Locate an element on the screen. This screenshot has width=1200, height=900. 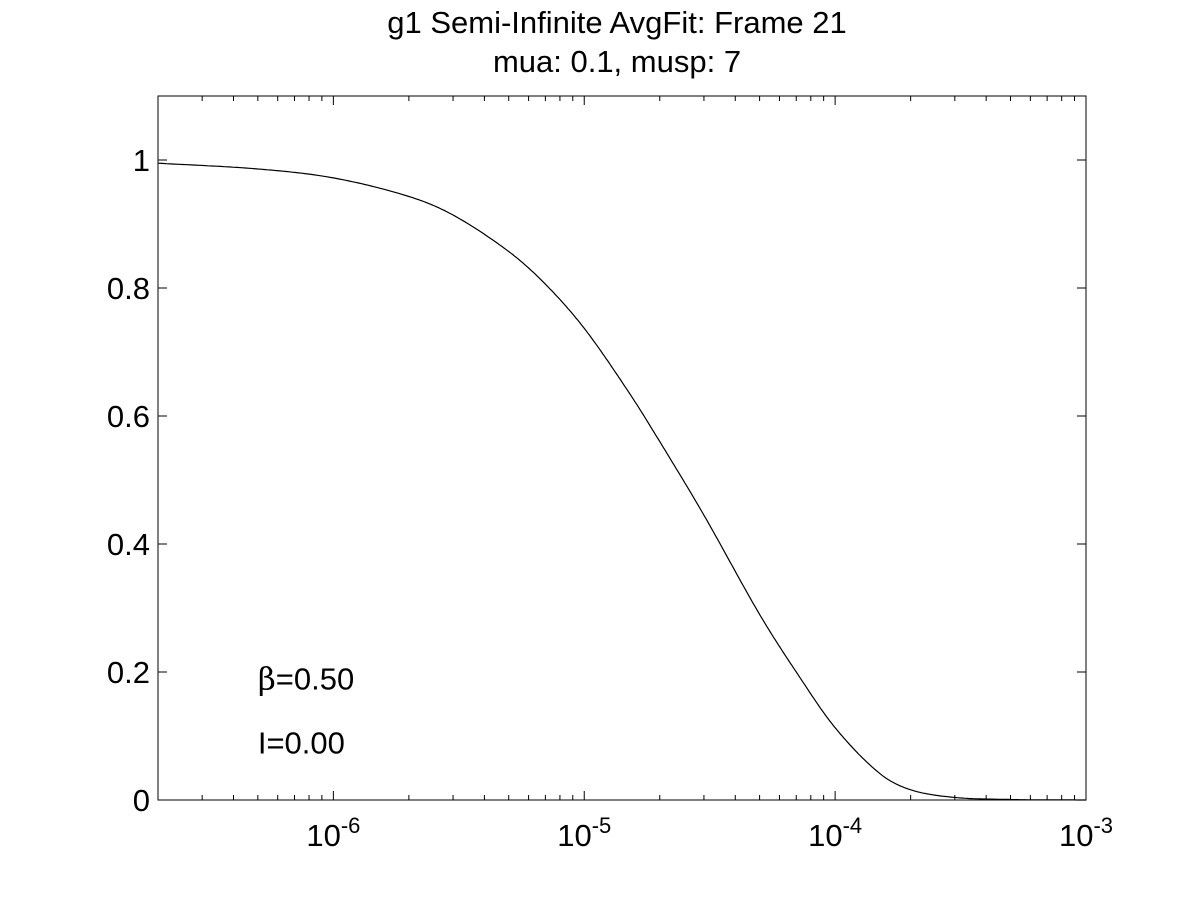
x-tick-label: 10⁻⁶ is located at coordinates (333, 833).